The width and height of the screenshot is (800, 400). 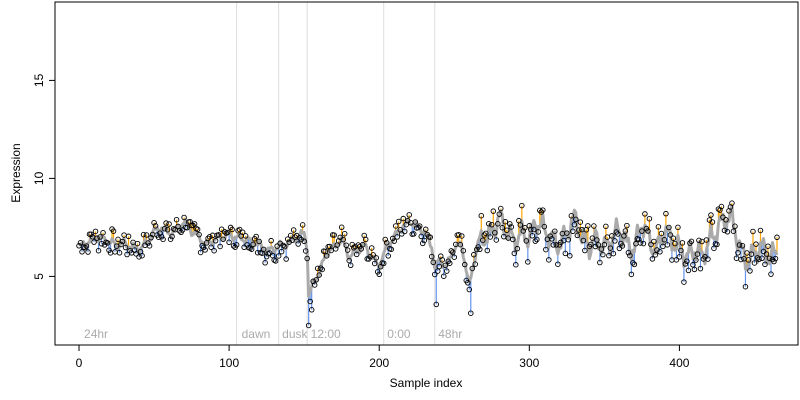 What do you see at coordinates (256, 334) in the screenshot?
I see `annotation-dawn: dawn` at bounding box center [256, 334].